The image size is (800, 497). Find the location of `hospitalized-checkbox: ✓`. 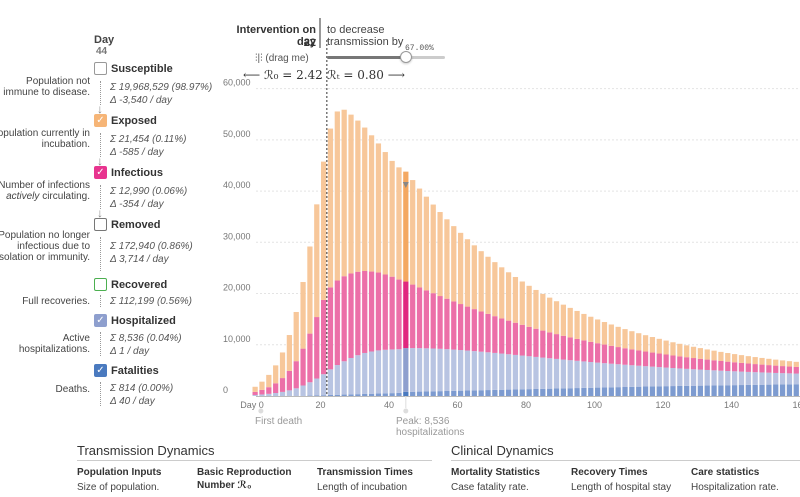

hospitalized-checkbox: ✓ is located at coordinates (100, 320).